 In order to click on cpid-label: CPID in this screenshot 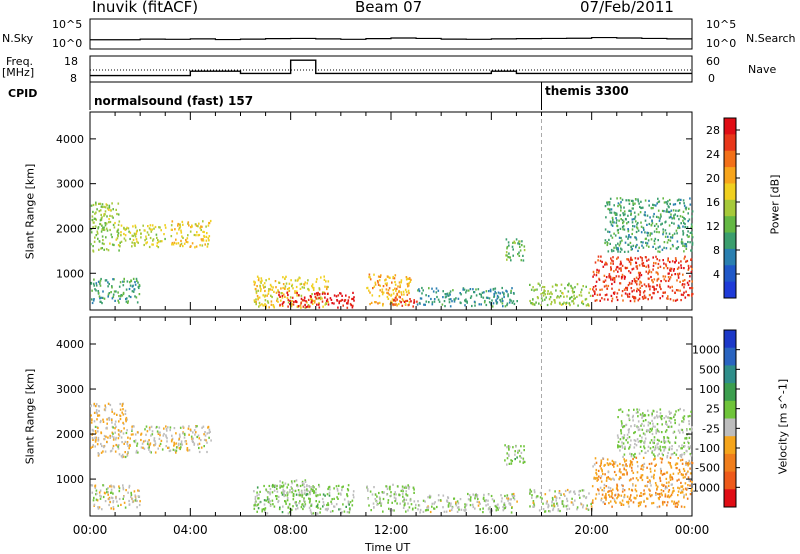, I will do `click(23, 93)`.